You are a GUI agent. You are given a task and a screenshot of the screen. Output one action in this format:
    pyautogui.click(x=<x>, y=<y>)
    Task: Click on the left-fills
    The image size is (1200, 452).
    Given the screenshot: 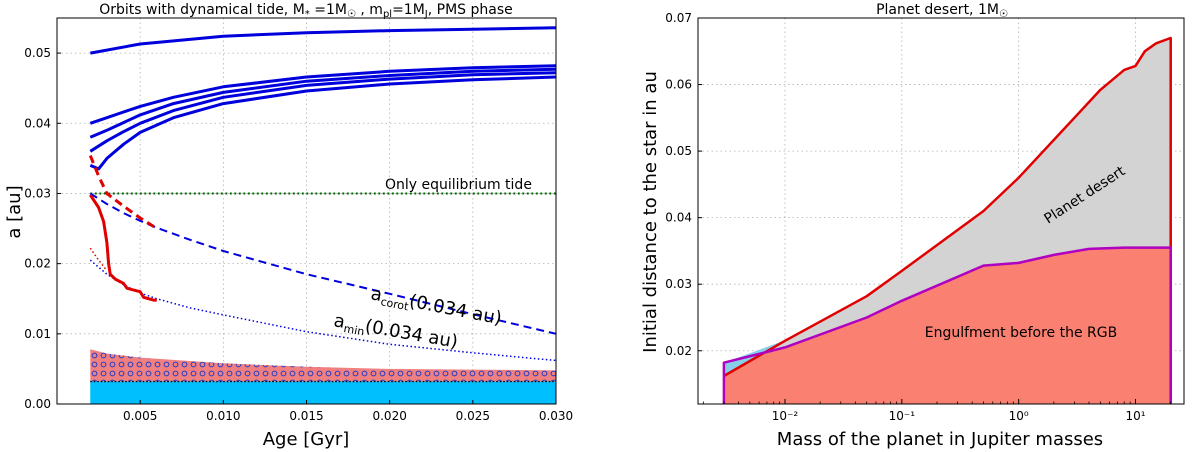 What is the action you would take?
    pyautogui.click(x=323, y=376)
    